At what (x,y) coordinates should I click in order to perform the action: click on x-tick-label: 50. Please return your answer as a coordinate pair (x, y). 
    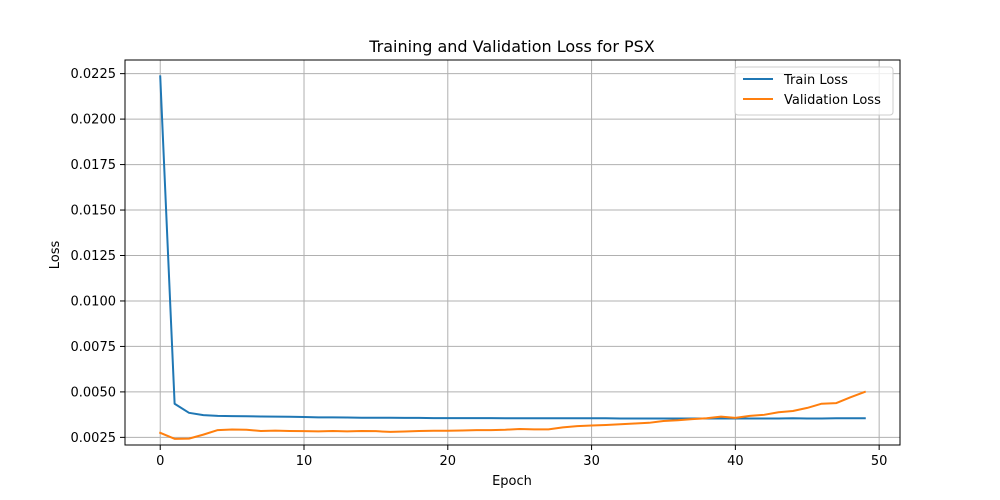
    Looking at the image, I should click on (879, 461).